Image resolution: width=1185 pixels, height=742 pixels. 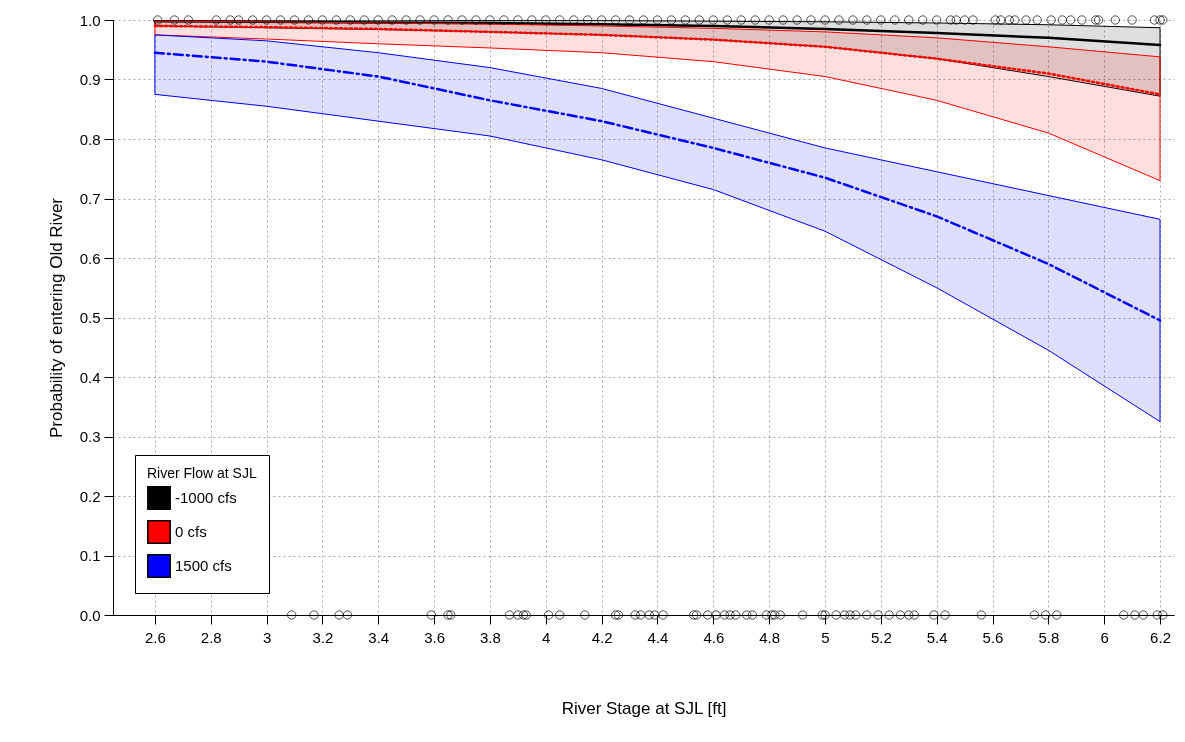 I want to click on y-tick-label: 0.5, so click(x=90, y=317).